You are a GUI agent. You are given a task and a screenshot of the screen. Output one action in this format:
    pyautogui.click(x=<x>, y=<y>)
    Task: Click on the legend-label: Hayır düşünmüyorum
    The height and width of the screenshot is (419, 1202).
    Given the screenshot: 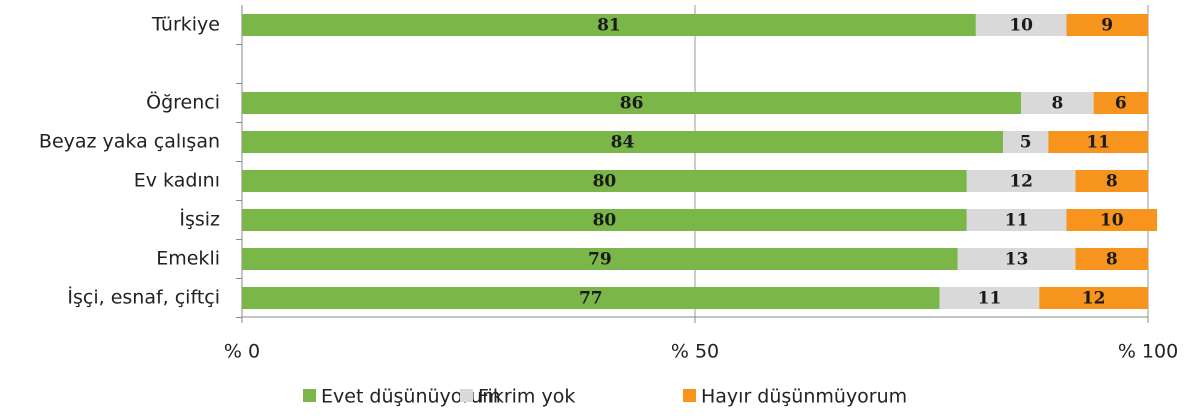 What is the action you would take?
    pyautogui.click(x=804, y=397)
    